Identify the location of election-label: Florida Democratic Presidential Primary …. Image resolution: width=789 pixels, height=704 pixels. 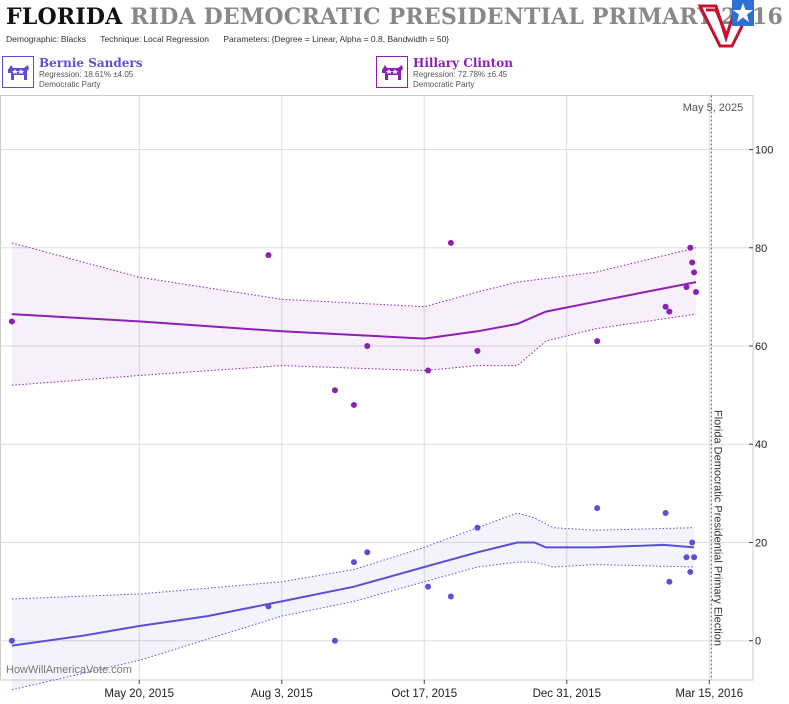
(717, 528).